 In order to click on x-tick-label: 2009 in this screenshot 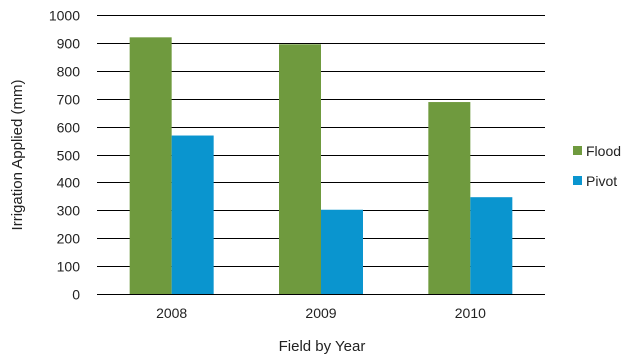, I will do `click(320, 313)`.